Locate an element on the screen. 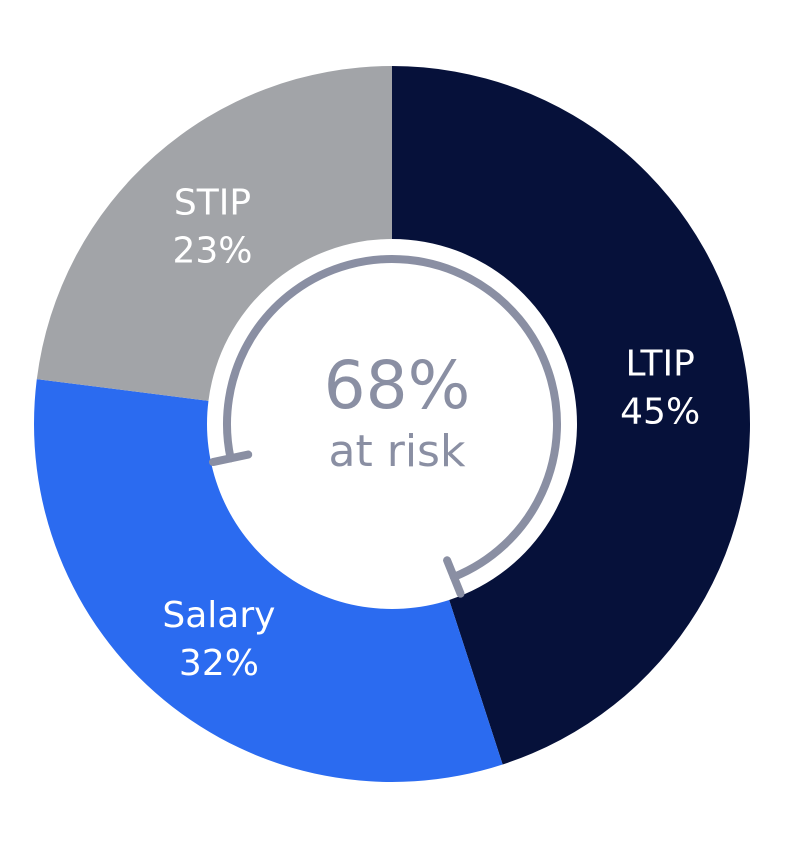 This screenshot has width=785, height=845. at-risk-arrow-cap-start is located at coordinates (230, 458).